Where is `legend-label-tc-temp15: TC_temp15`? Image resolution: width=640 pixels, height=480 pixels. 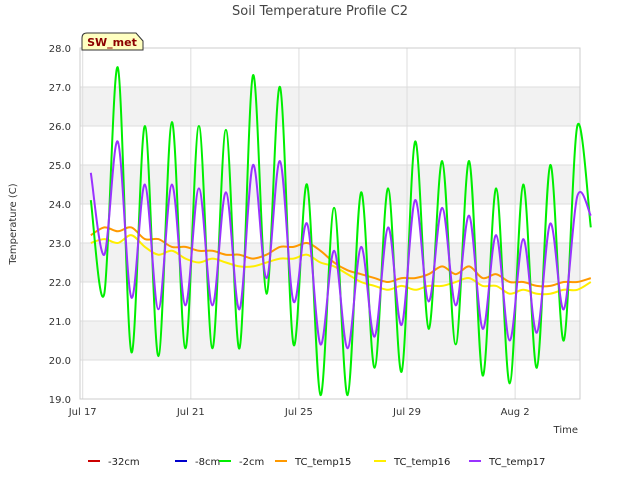 legend-label-tc-temp15: TC_temp15 is located at coordinates (322, 462).